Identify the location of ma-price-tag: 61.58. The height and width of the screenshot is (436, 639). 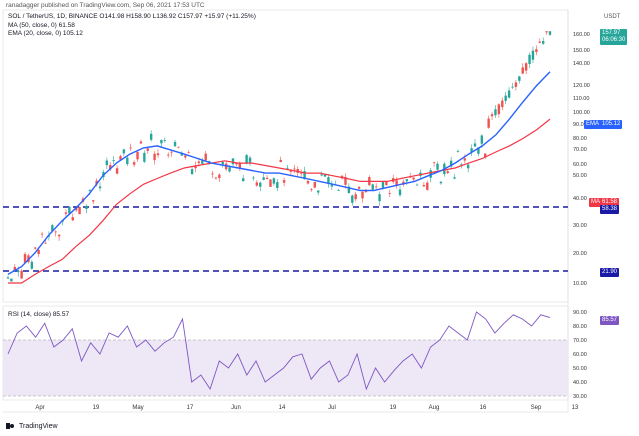
(610, 202).